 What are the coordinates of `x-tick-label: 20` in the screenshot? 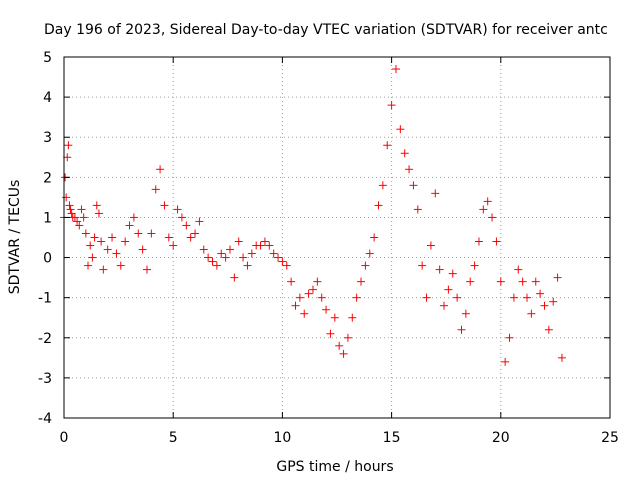 It's located at (501, 438).